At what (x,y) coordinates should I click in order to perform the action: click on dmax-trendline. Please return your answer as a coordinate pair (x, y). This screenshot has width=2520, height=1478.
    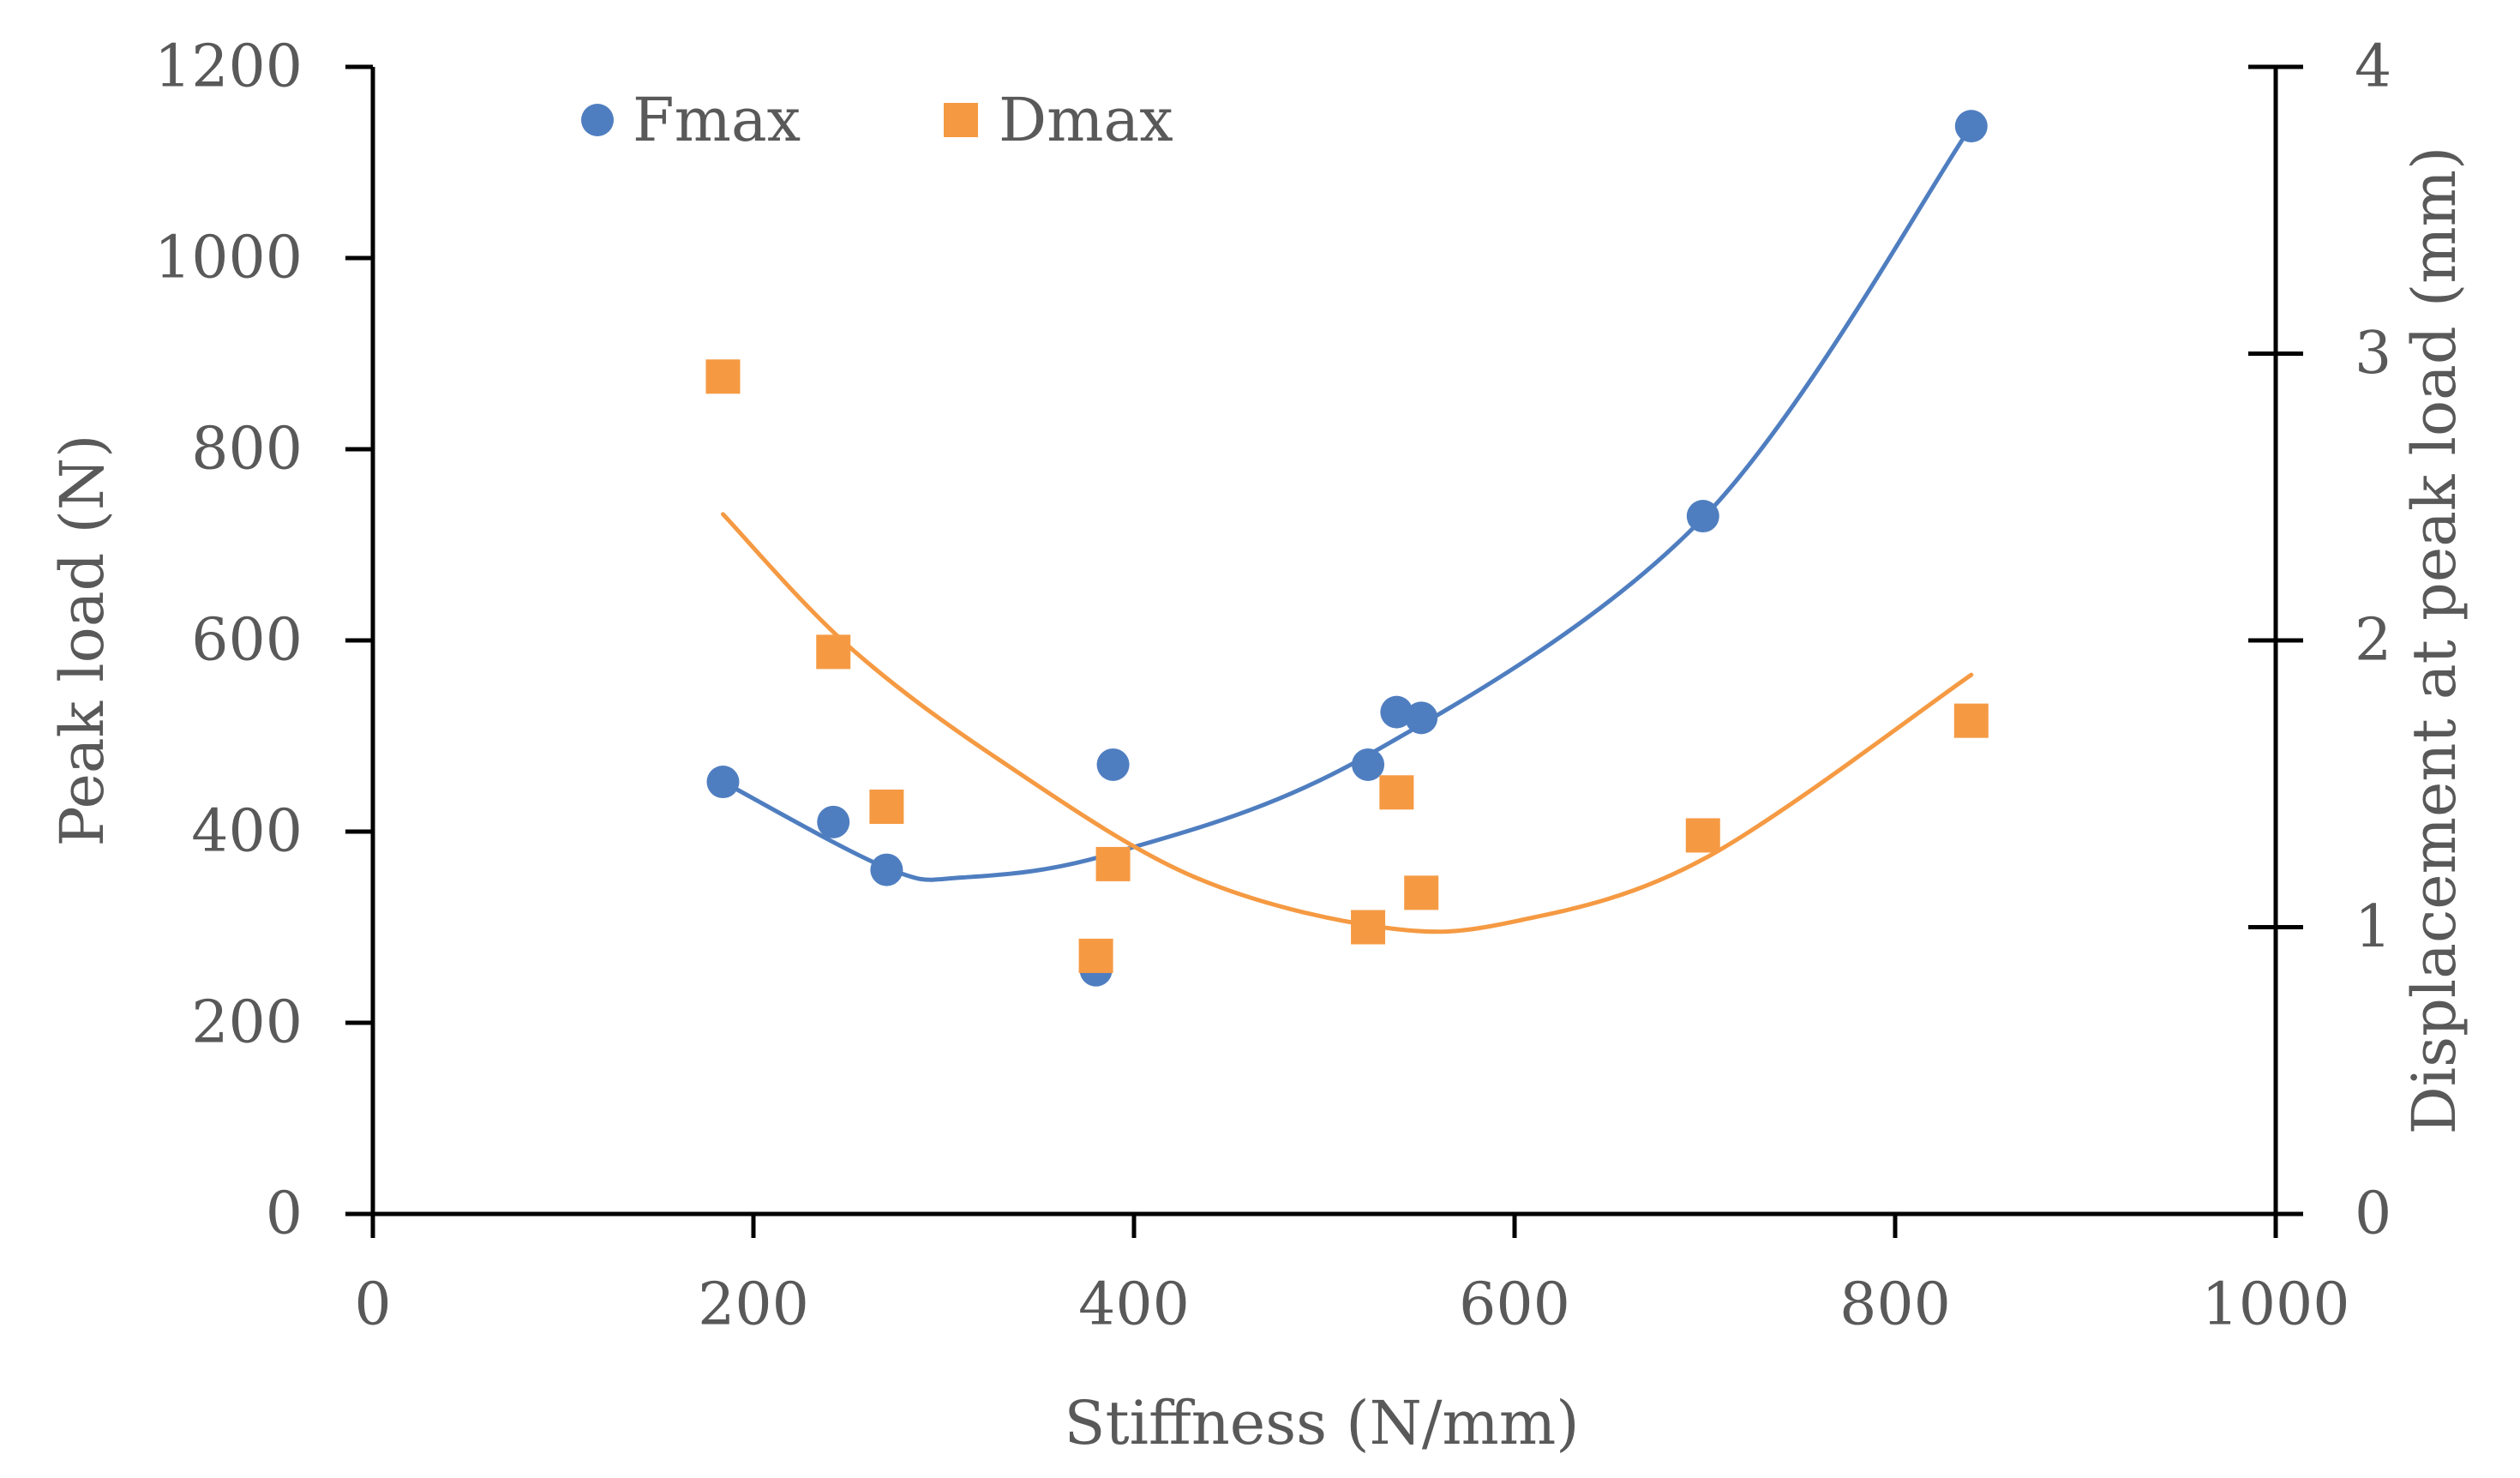
    Looking at the image, I should click on (1347, 723).